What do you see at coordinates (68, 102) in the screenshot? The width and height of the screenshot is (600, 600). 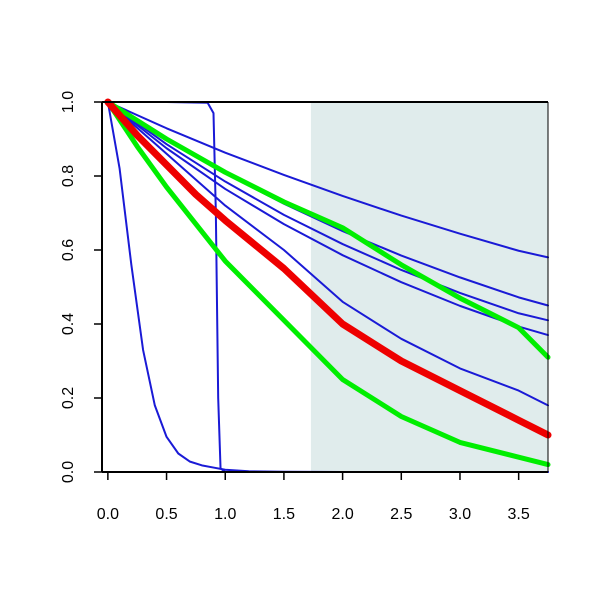 I see `y-tick-label: 1.0` at bounding box center [68, 102].